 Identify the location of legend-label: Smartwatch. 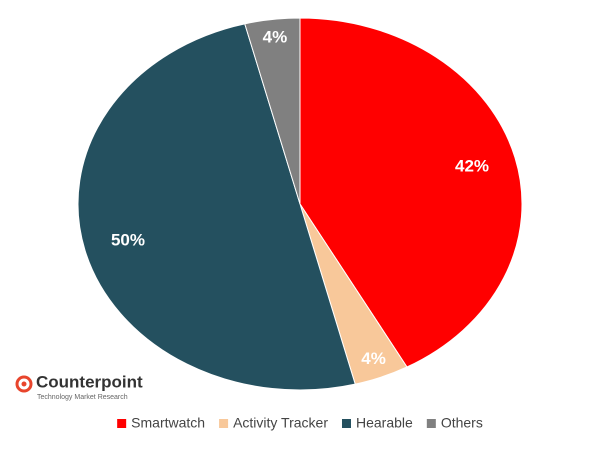
(168, 423).